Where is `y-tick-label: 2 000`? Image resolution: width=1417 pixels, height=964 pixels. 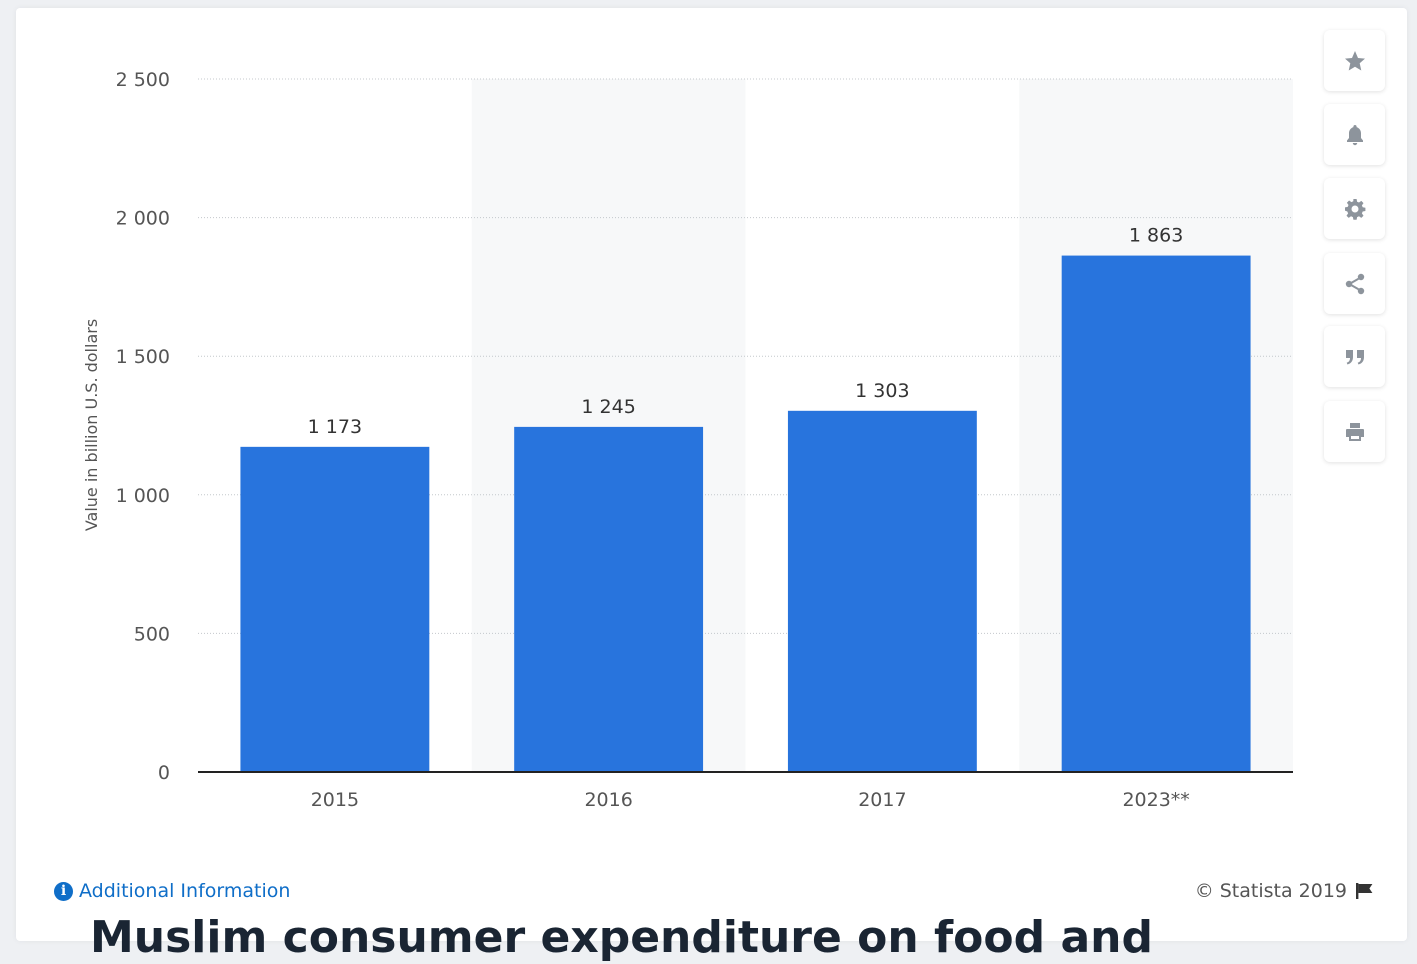 y-tick-label: 2 000 is located at coordinates (143, 219).